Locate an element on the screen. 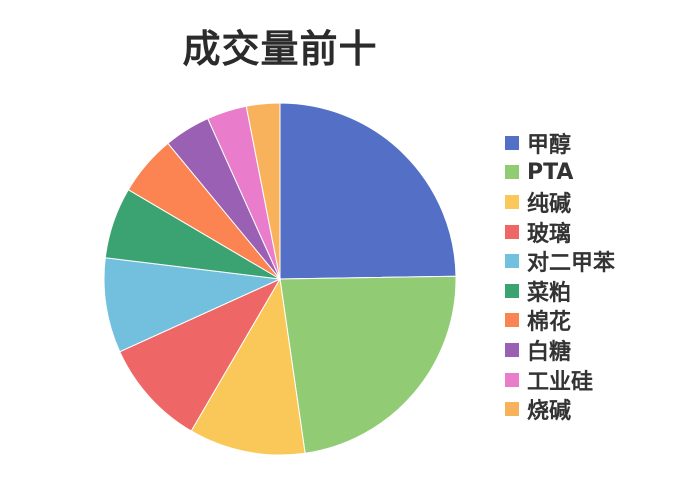 The width and height of the screenshot is (700, 500). legend-label: 烧碱 is located at coordinates (549, 412).